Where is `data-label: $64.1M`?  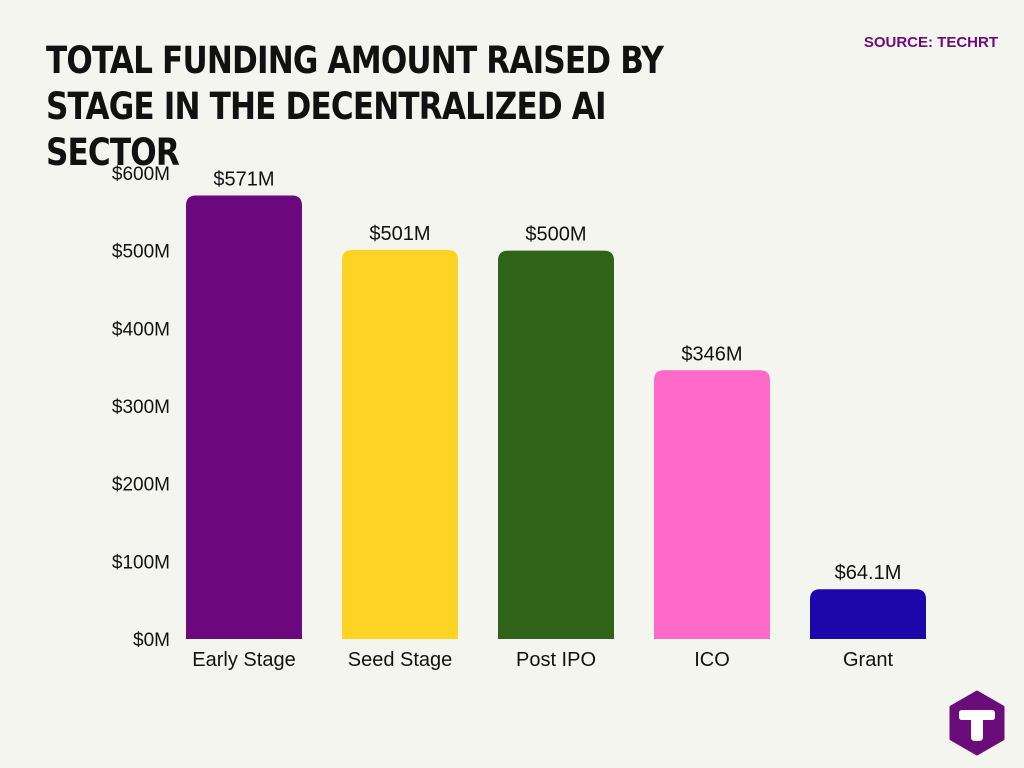
data-label: $64.1M is located at coordinates (868, 573).